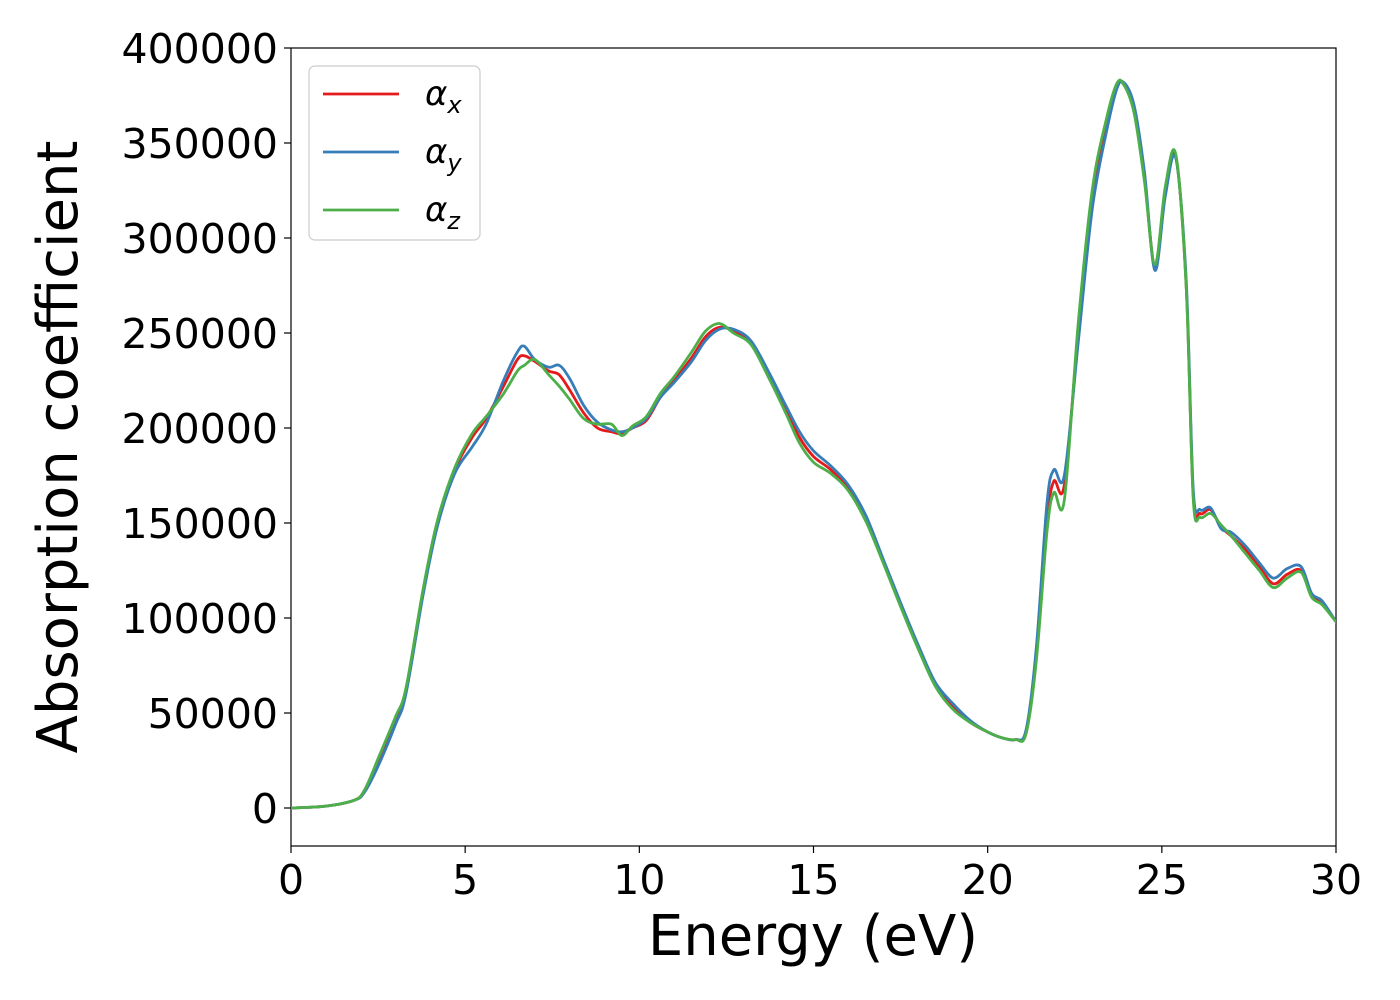 This screenshot has height=1000, width=1400. Describe the element at coordinates (199, 239) in the screenshot. I see `y-tick-label: 300000` at that location.